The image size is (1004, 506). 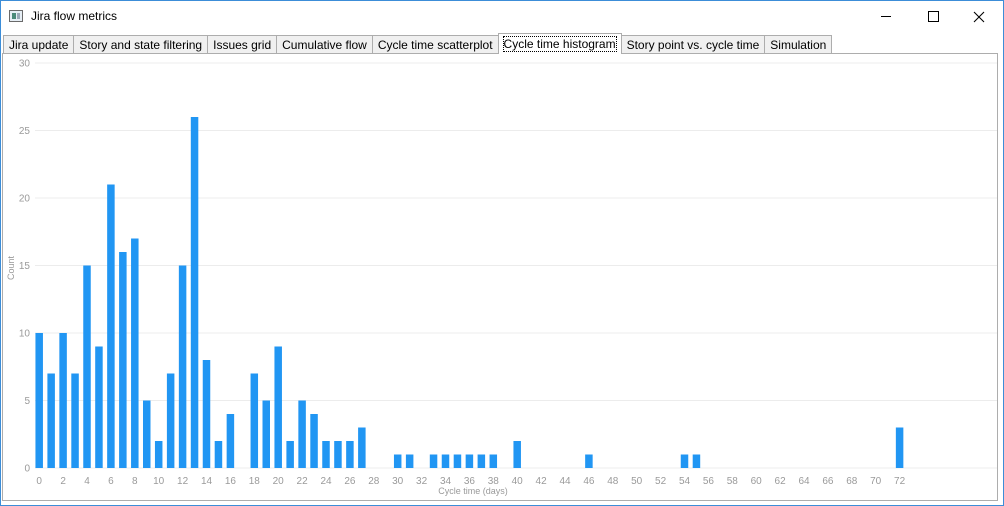 I want to click on tab-story-point-vs-cycle-time: Story point vs. cycle time, so click(x=693, y=44).